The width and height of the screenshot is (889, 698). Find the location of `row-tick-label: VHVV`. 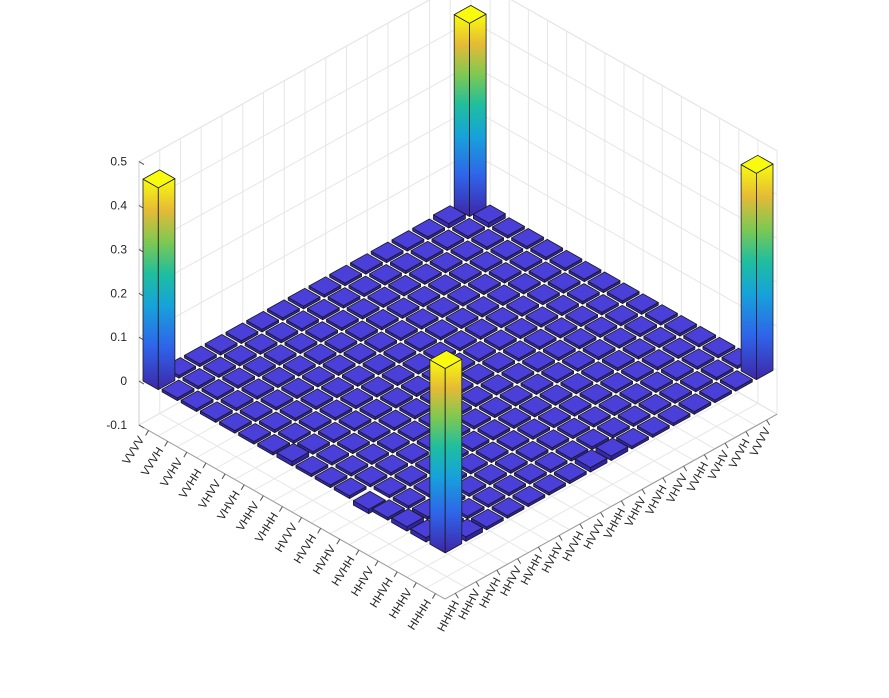

row-tick-label: VHVV is located at coordinates (210, 494).